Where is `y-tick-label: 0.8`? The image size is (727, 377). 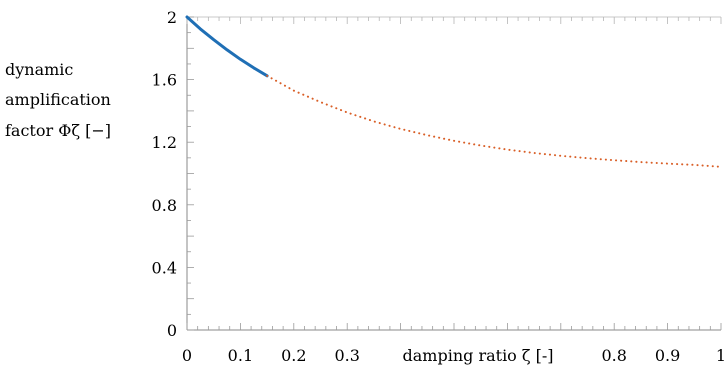
y-tick-label: 0.8 is located at coordinates (164, 205).